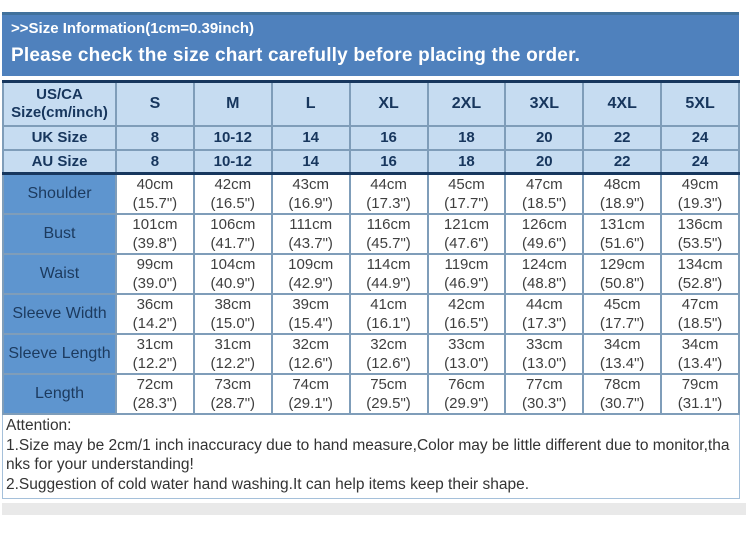 This screenshot has width=748, height=535. What do you see at coordinates (155, 193) in the screenshot?
I see `measure-value-cell: 40cm (15.7")` at bounding box center [155, 193].